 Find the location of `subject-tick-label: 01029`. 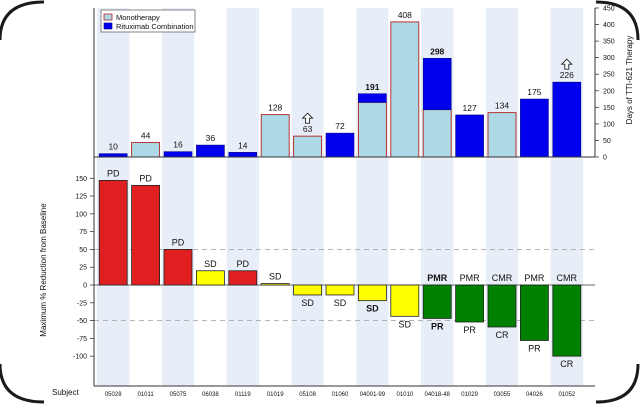

subject-tick-label: 01029 is located at coordinates (469, 395).